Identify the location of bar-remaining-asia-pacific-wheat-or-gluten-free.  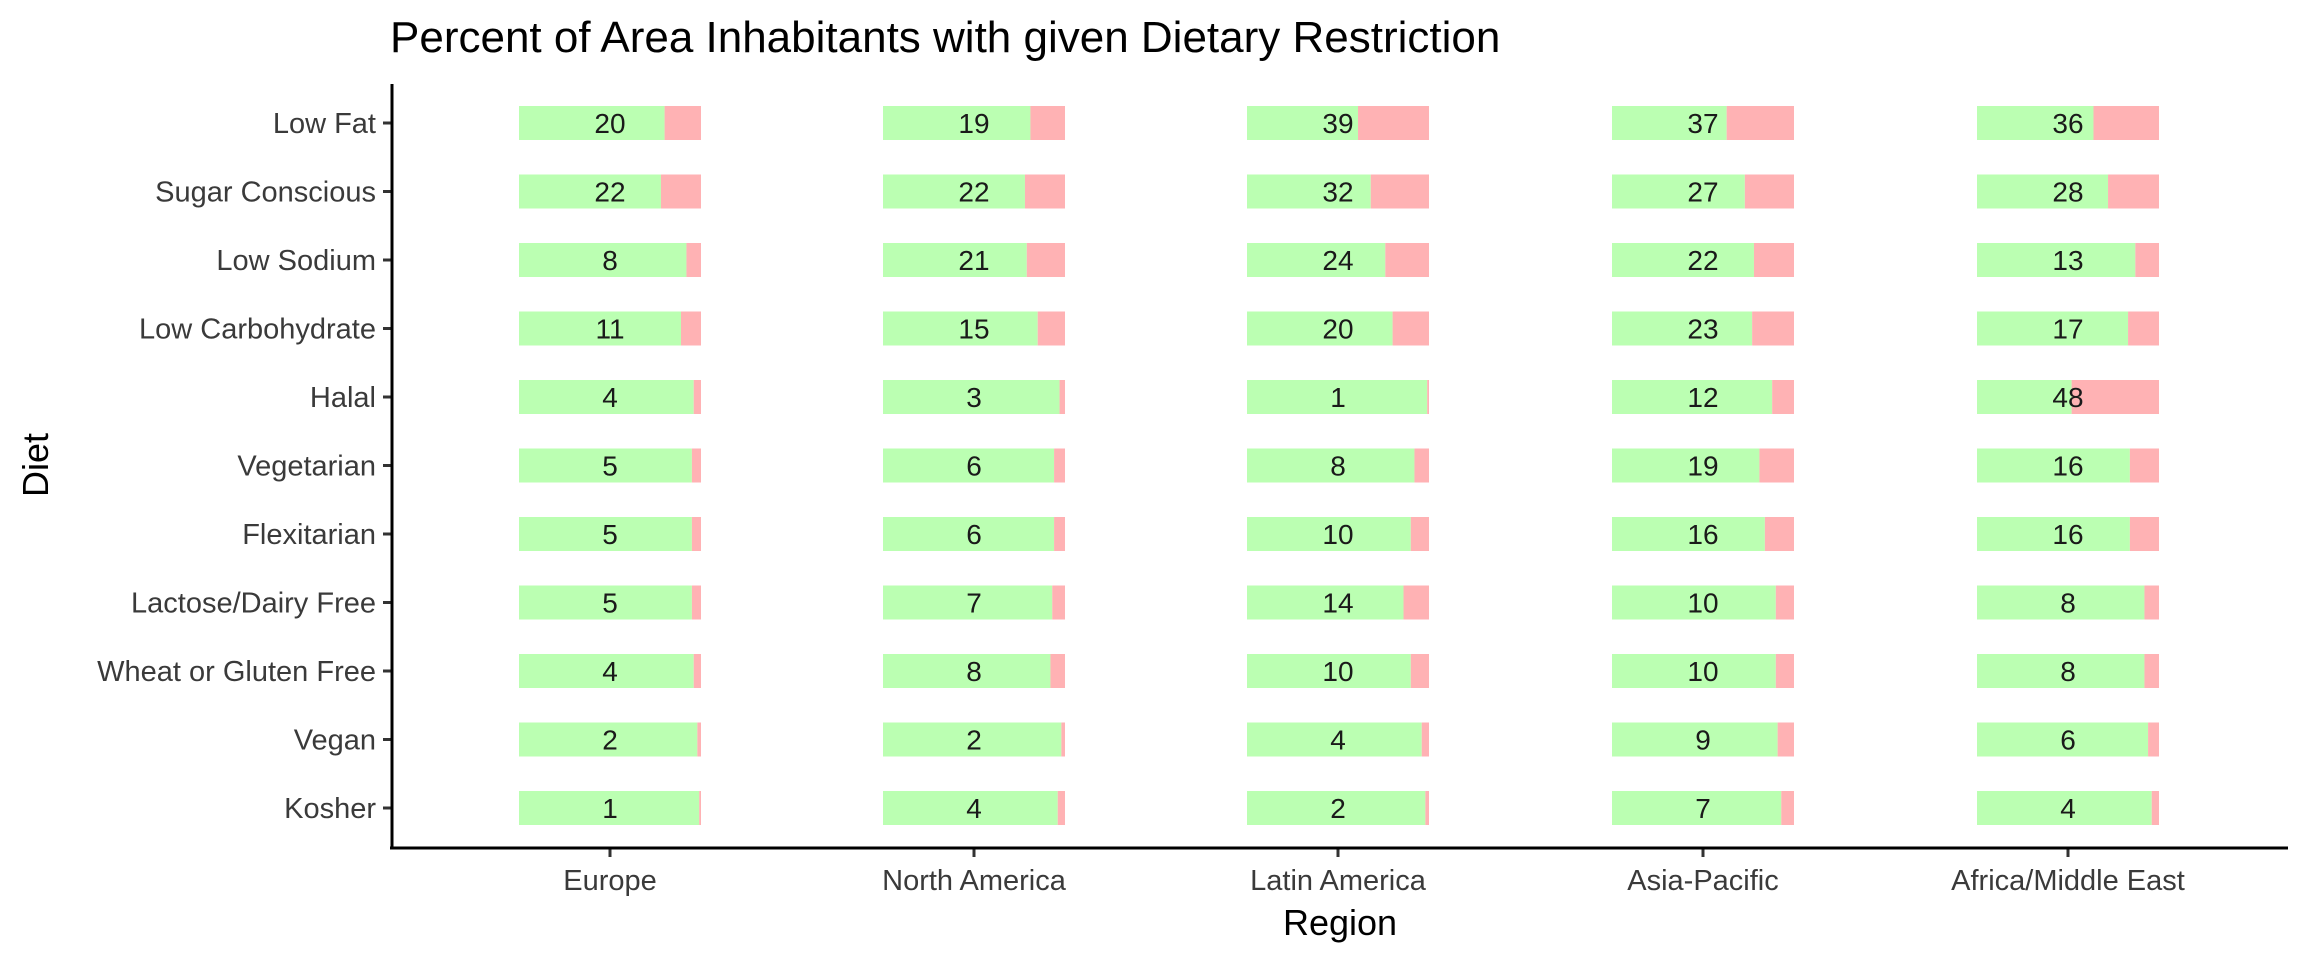
(1694, 671).